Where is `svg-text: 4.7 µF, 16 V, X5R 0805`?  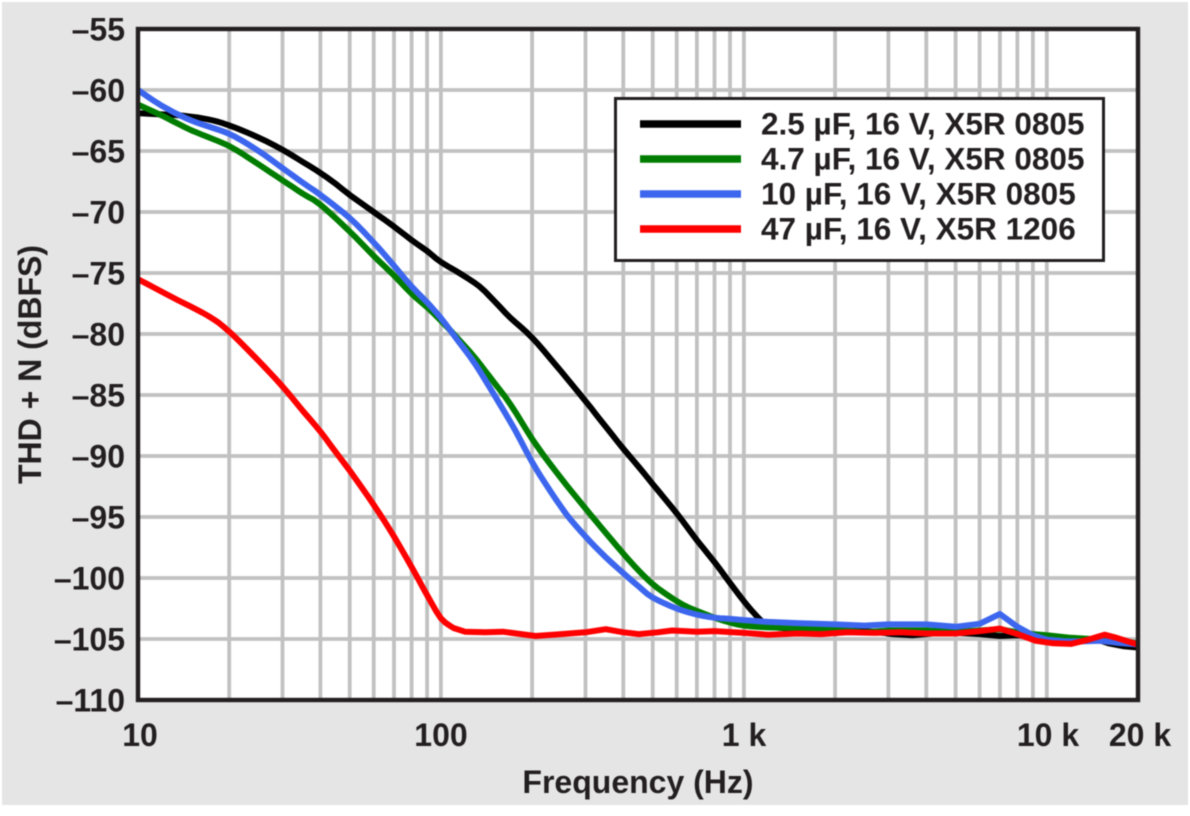 svg-text: 4.7 µF, 16 V, X5R 0805 is located at coordinates (922, 159).